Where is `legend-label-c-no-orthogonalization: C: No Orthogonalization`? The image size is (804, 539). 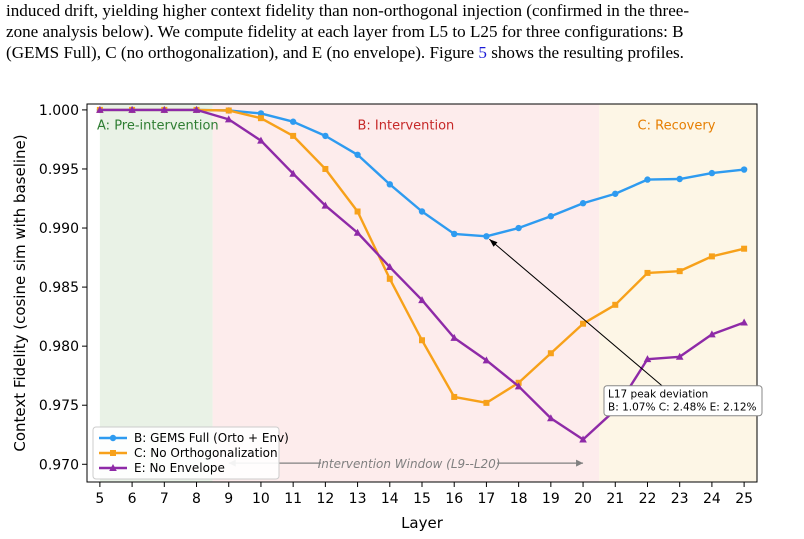
legend-label-c-no-orthogonalization: C: No Orthogonalization is located at coordinates (206, 453).